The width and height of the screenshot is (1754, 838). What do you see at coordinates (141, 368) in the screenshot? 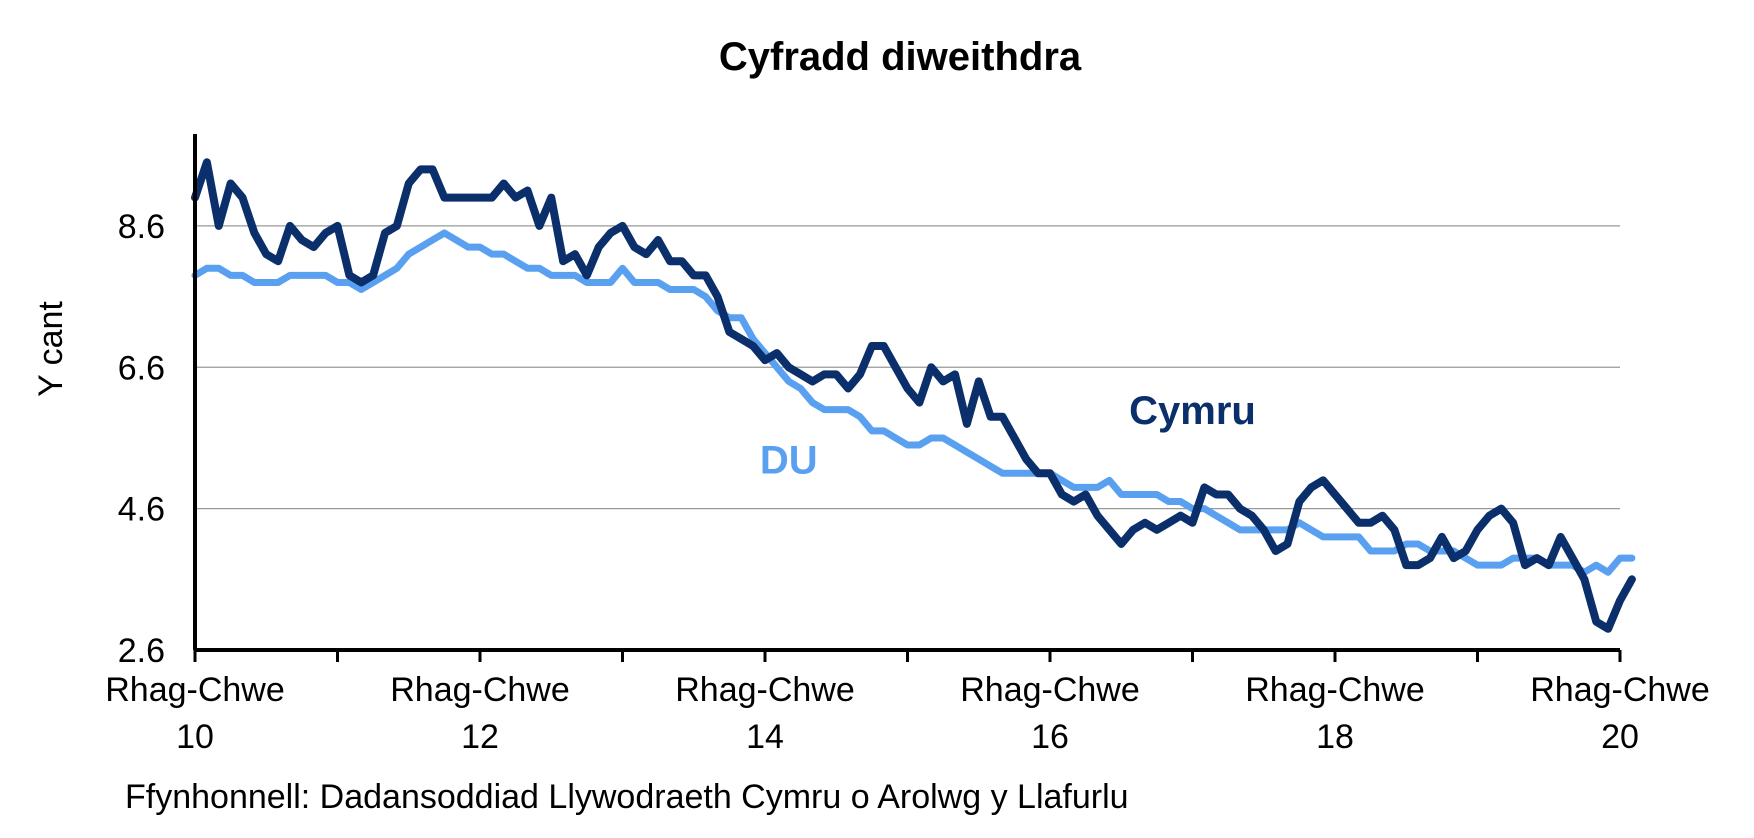
I see `y-tick-label: 6.6` at bounding box center [141, 368].